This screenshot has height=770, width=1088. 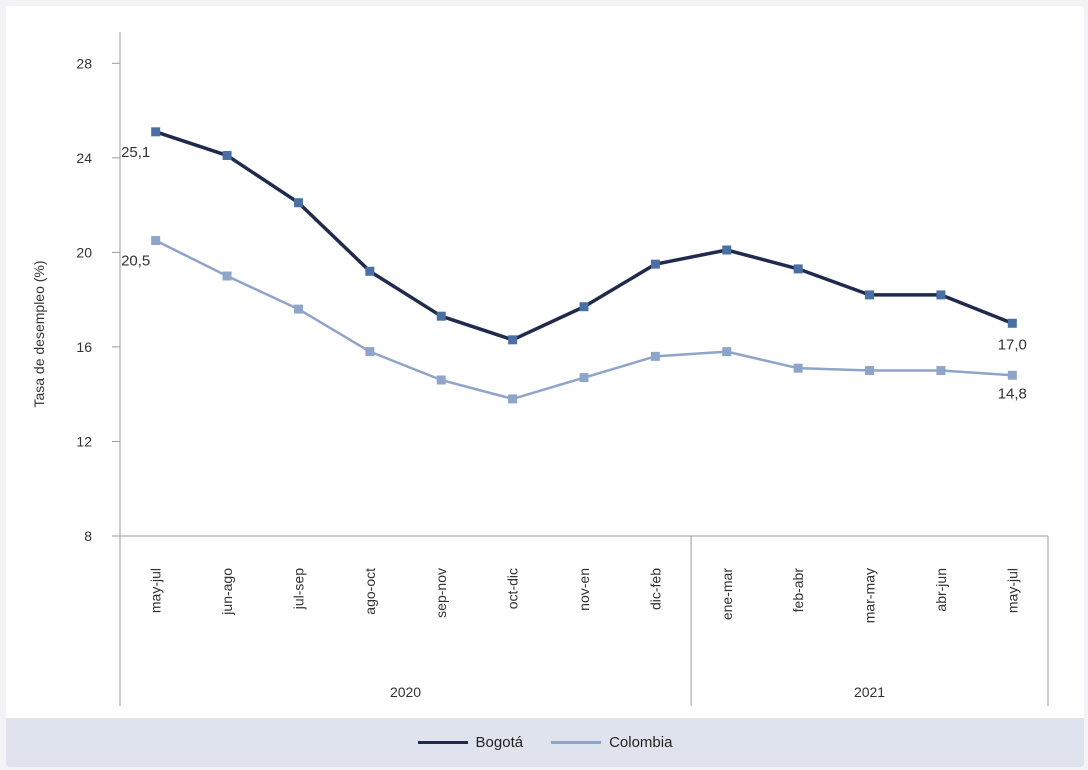 What do you see at coordinates (576, 742) in the screenshot?
I see `legend-swatch-colombia` at bounding box center [576, 742].